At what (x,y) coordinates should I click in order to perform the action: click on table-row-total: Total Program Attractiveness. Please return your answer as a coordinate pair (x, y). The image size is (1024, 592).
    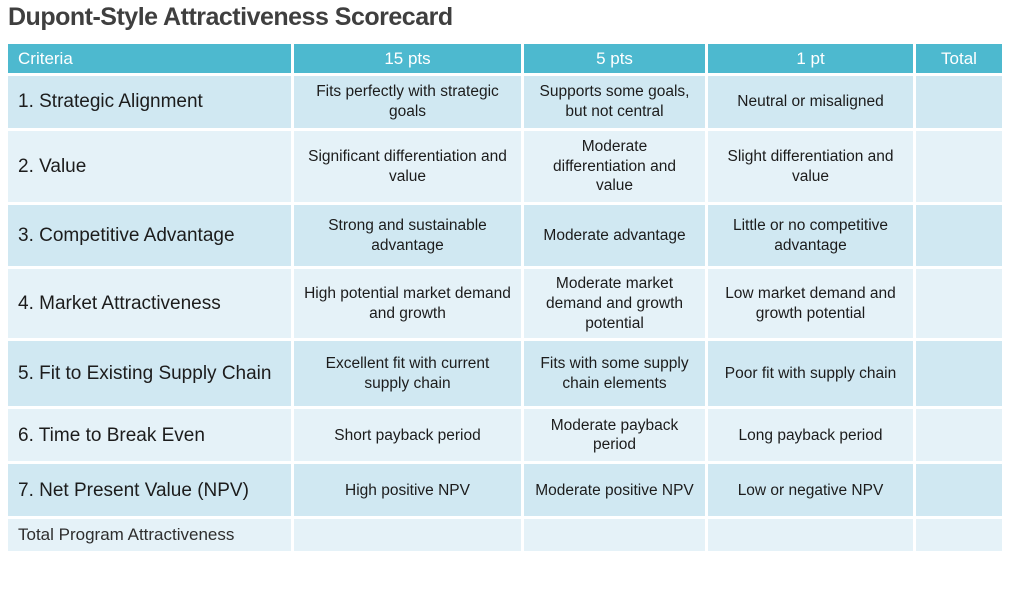
    Looking at the image, I should click on (505, 535).